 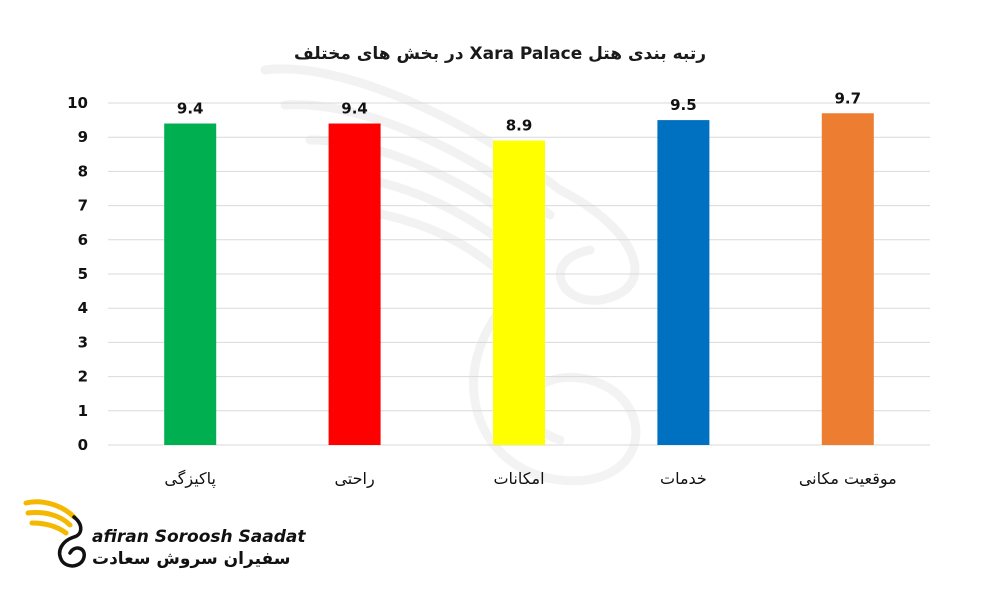 I want to click on y-tick-label: 5, so click(x=83, y=274).